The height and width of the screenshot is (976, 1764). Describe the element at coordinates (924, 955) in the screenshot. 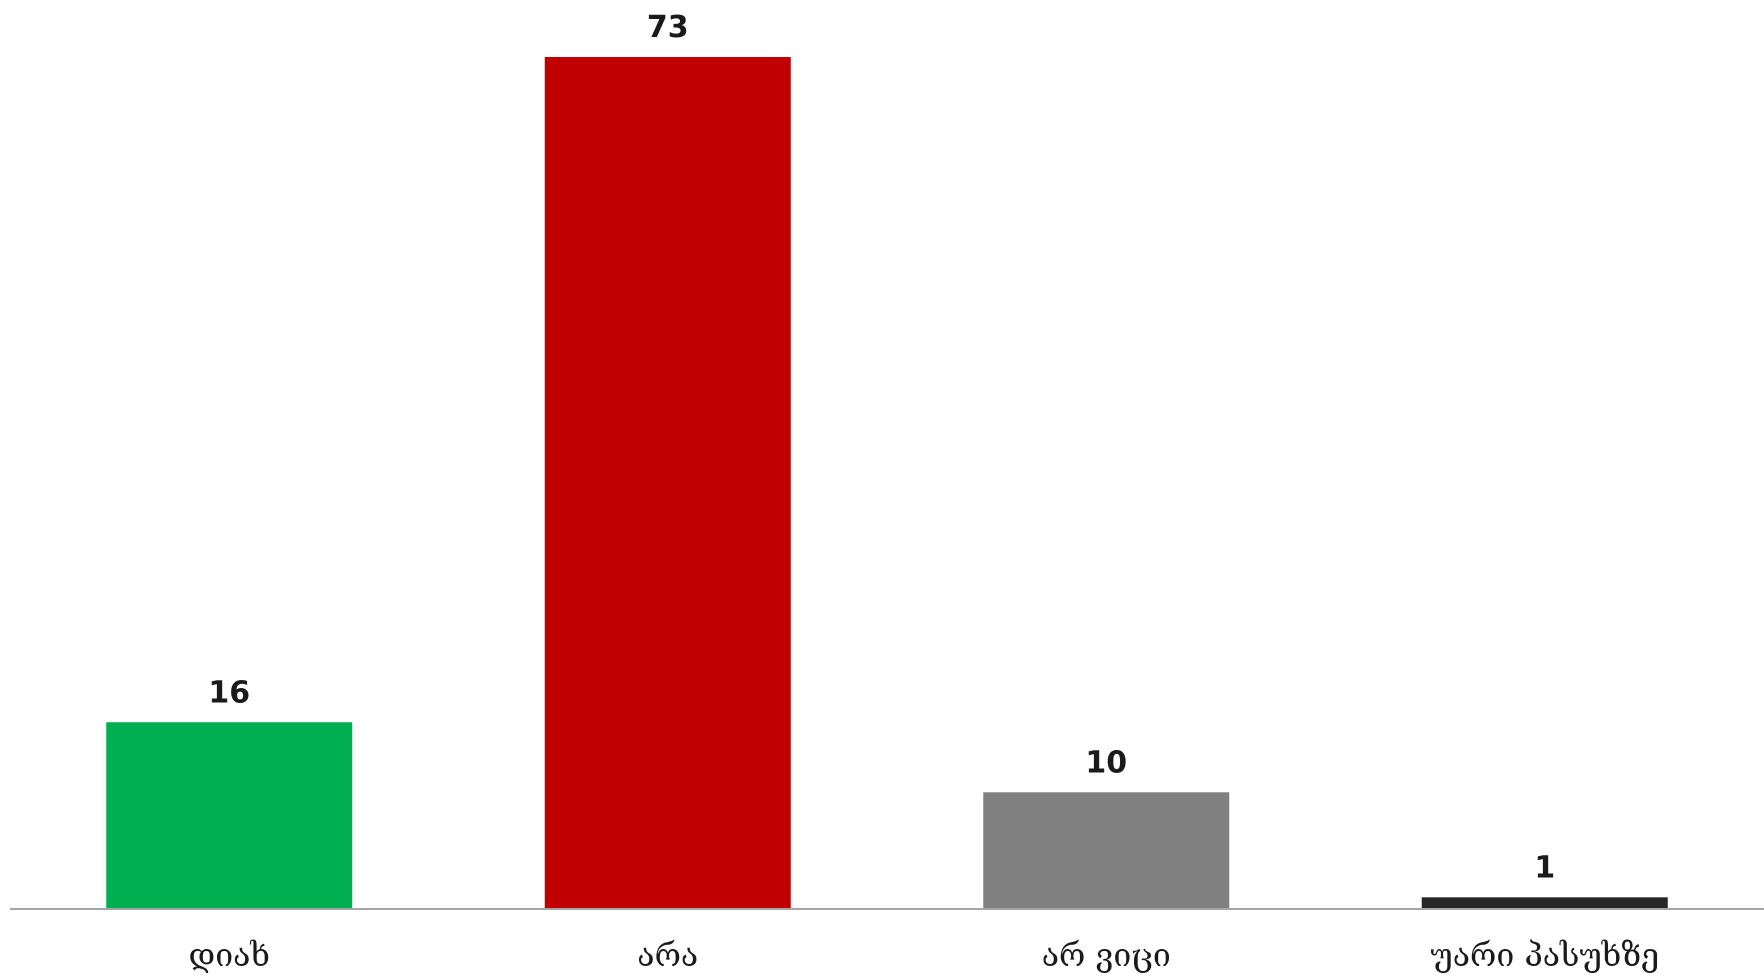

I see `category-labels-group: დიახ არა არ ვიცი უარი პასუხზე` at that location.